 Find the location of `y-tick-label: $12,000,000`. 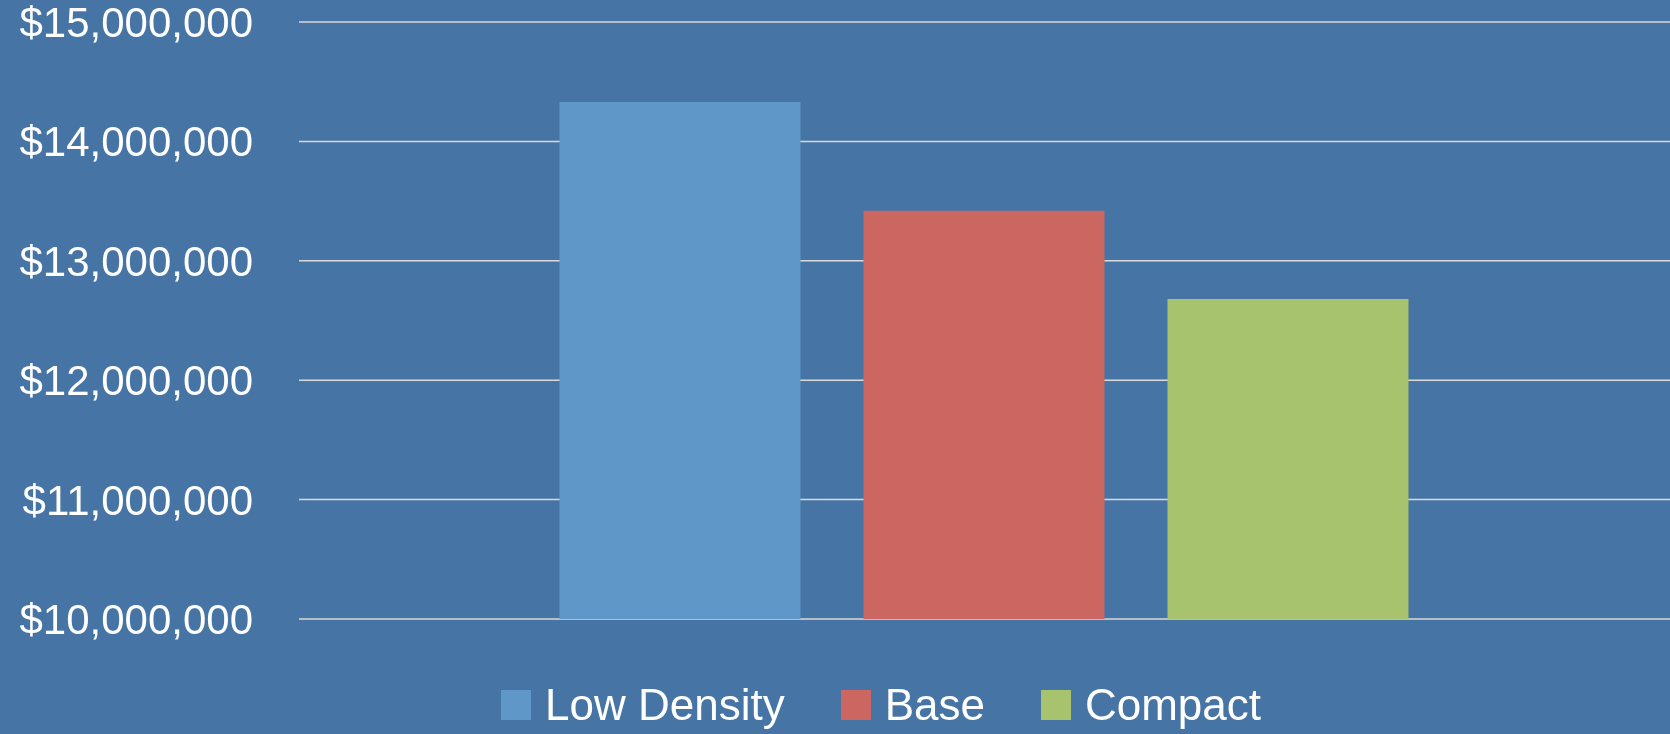

y-tick-label: $12,000,000 is located at coordinates (136, 381).